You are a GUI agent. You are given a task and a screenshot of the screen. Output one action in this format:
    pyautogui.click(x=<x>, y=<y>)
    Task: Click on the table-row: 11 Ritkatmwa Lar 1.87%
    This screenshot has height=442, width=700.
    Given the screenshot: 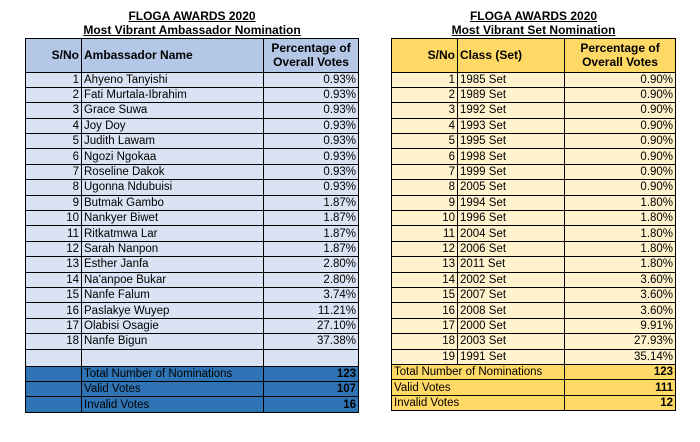 What is the action you would take?
    pyautogui.click(x=192, y=233)
    